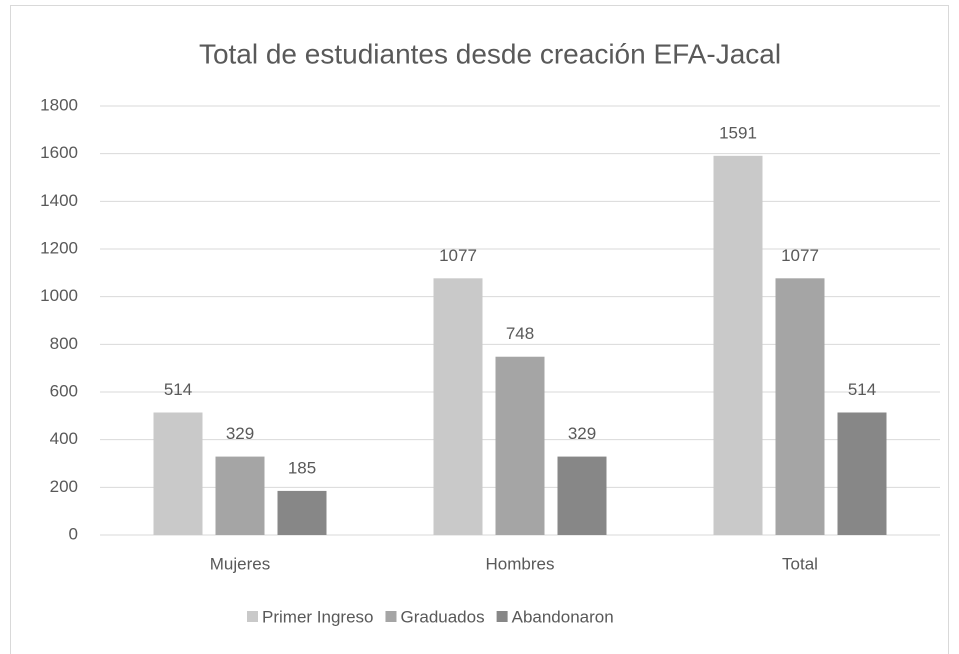 The height and width of the screenshot is (654, 959). What do you see at coordinates (59, 104) in the screenshot?
I see `y-tick-label: 1800` at bounding box center [59, 104].